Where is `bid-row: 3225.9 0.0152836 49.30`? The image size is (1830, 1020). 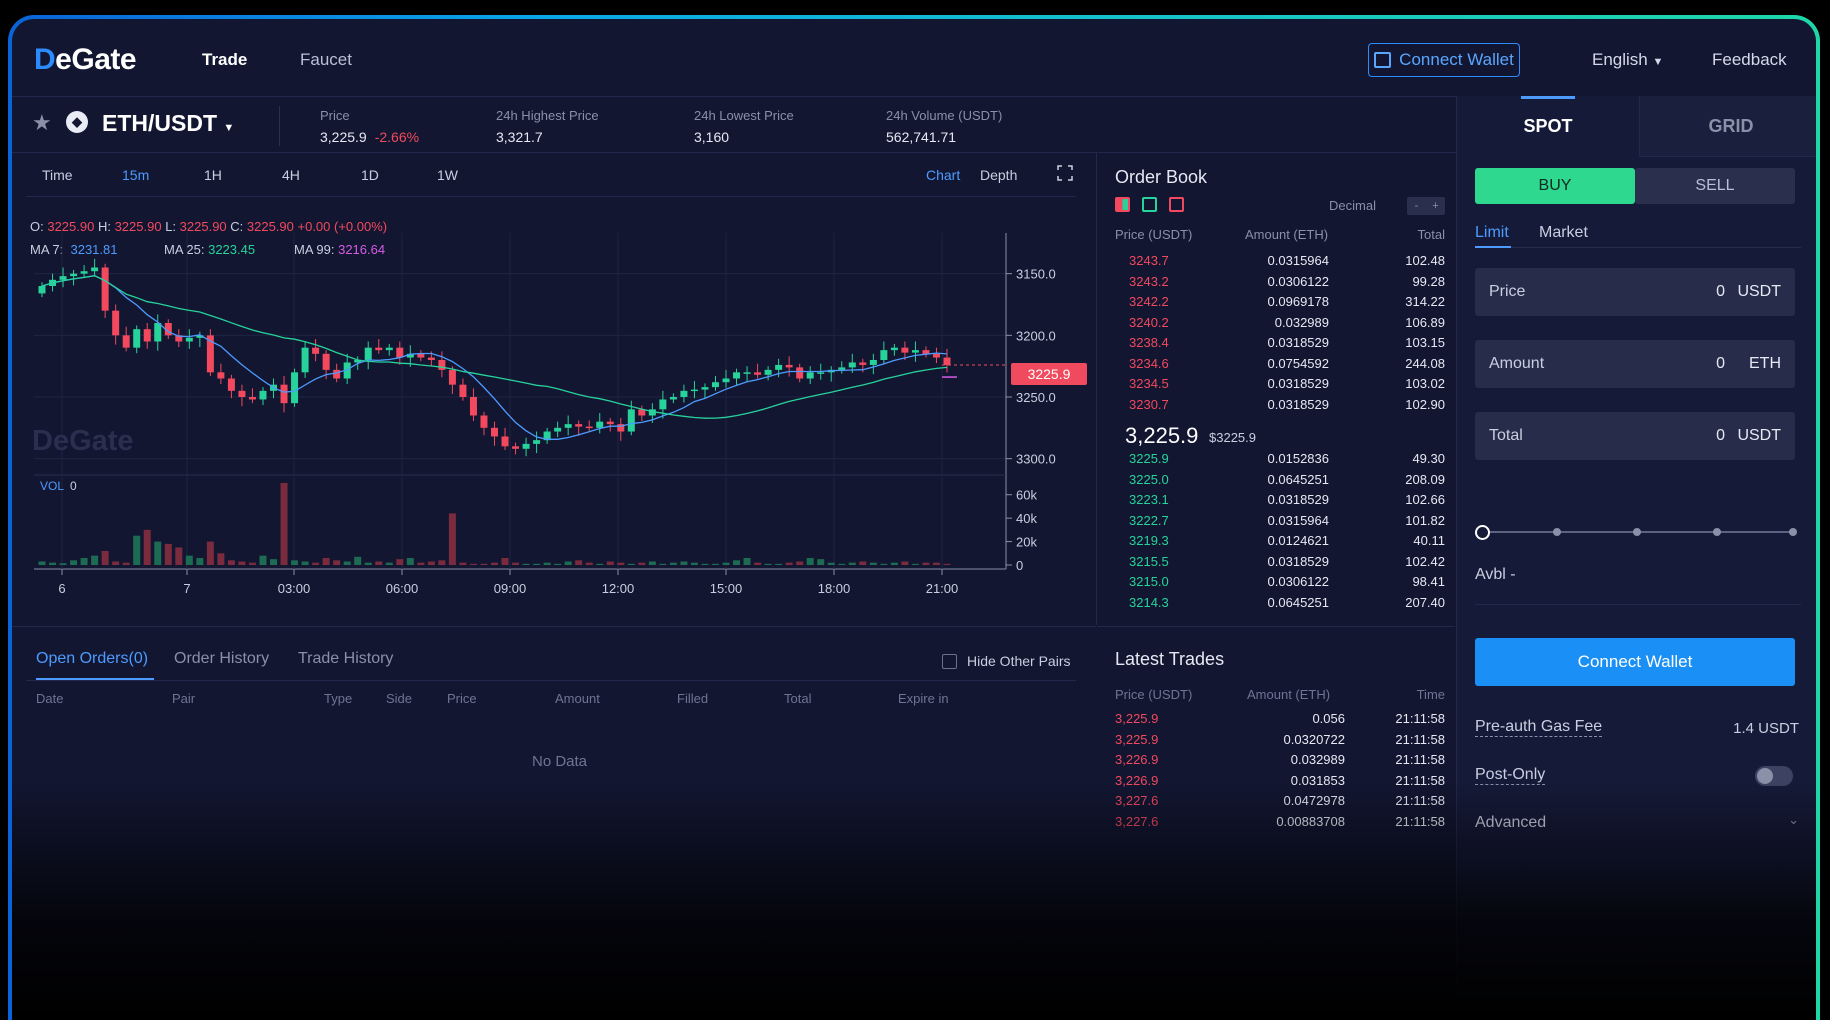 bid-row: 3225.9 0.0152836 49.30 is located at coordinates (1276, 461).